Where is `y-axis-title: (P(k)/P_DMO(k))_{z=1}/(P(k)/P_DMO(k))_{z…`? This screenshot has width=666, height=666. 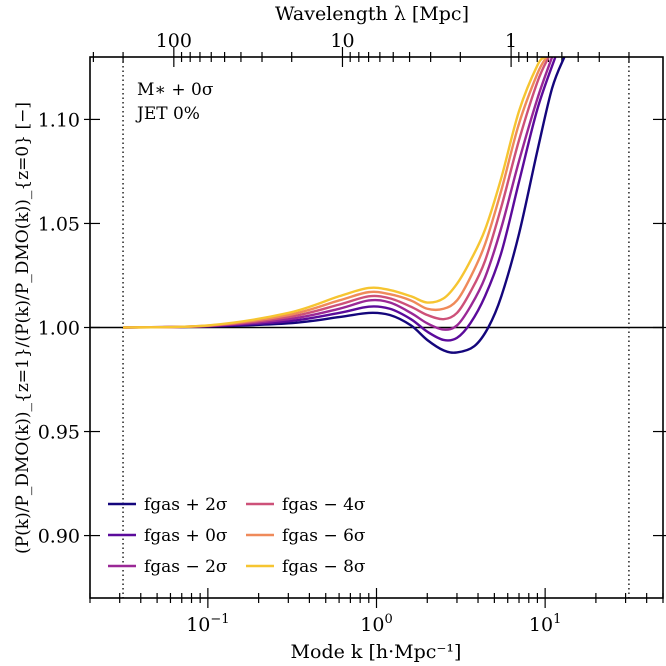
y-axis-title: (P(k)/P_DMO(k))_{z=1}/(P(k)/P_DMO(k))_{z… is located at coordinates (23, 328).